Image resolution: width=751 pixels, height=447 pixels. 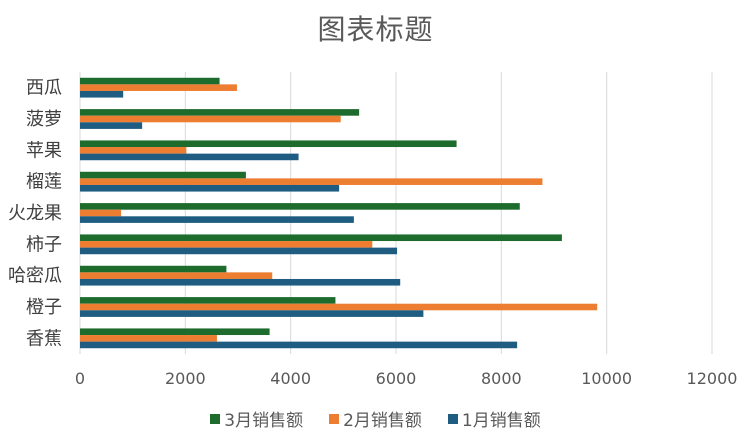 I want to click on legend-item: 3月销售额, so click(x=256, y=418).